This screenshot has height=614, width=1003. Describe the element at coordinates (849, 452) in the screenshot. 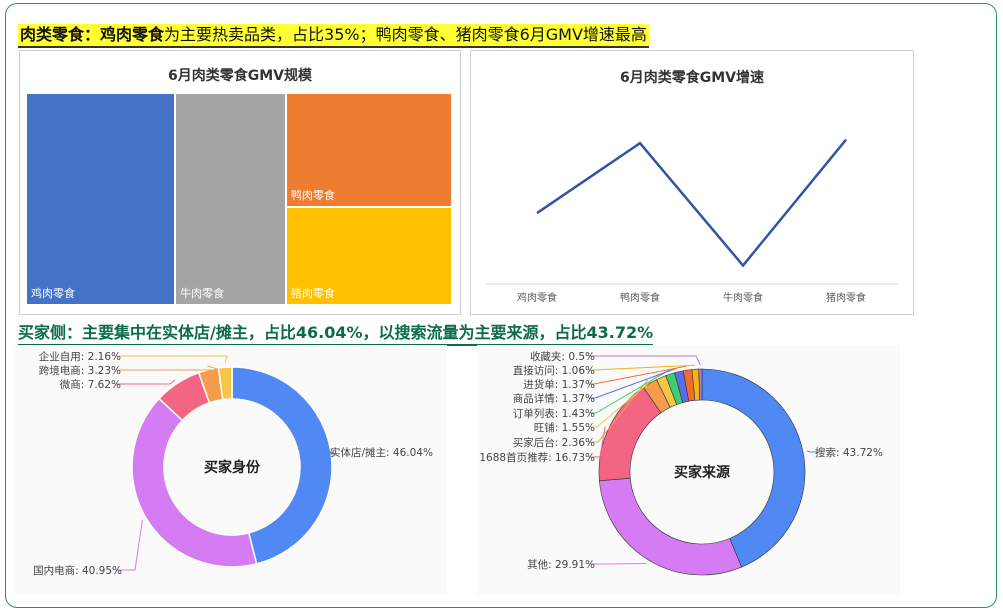

I see `slice-label: 搜索: 43.72%` at that location.